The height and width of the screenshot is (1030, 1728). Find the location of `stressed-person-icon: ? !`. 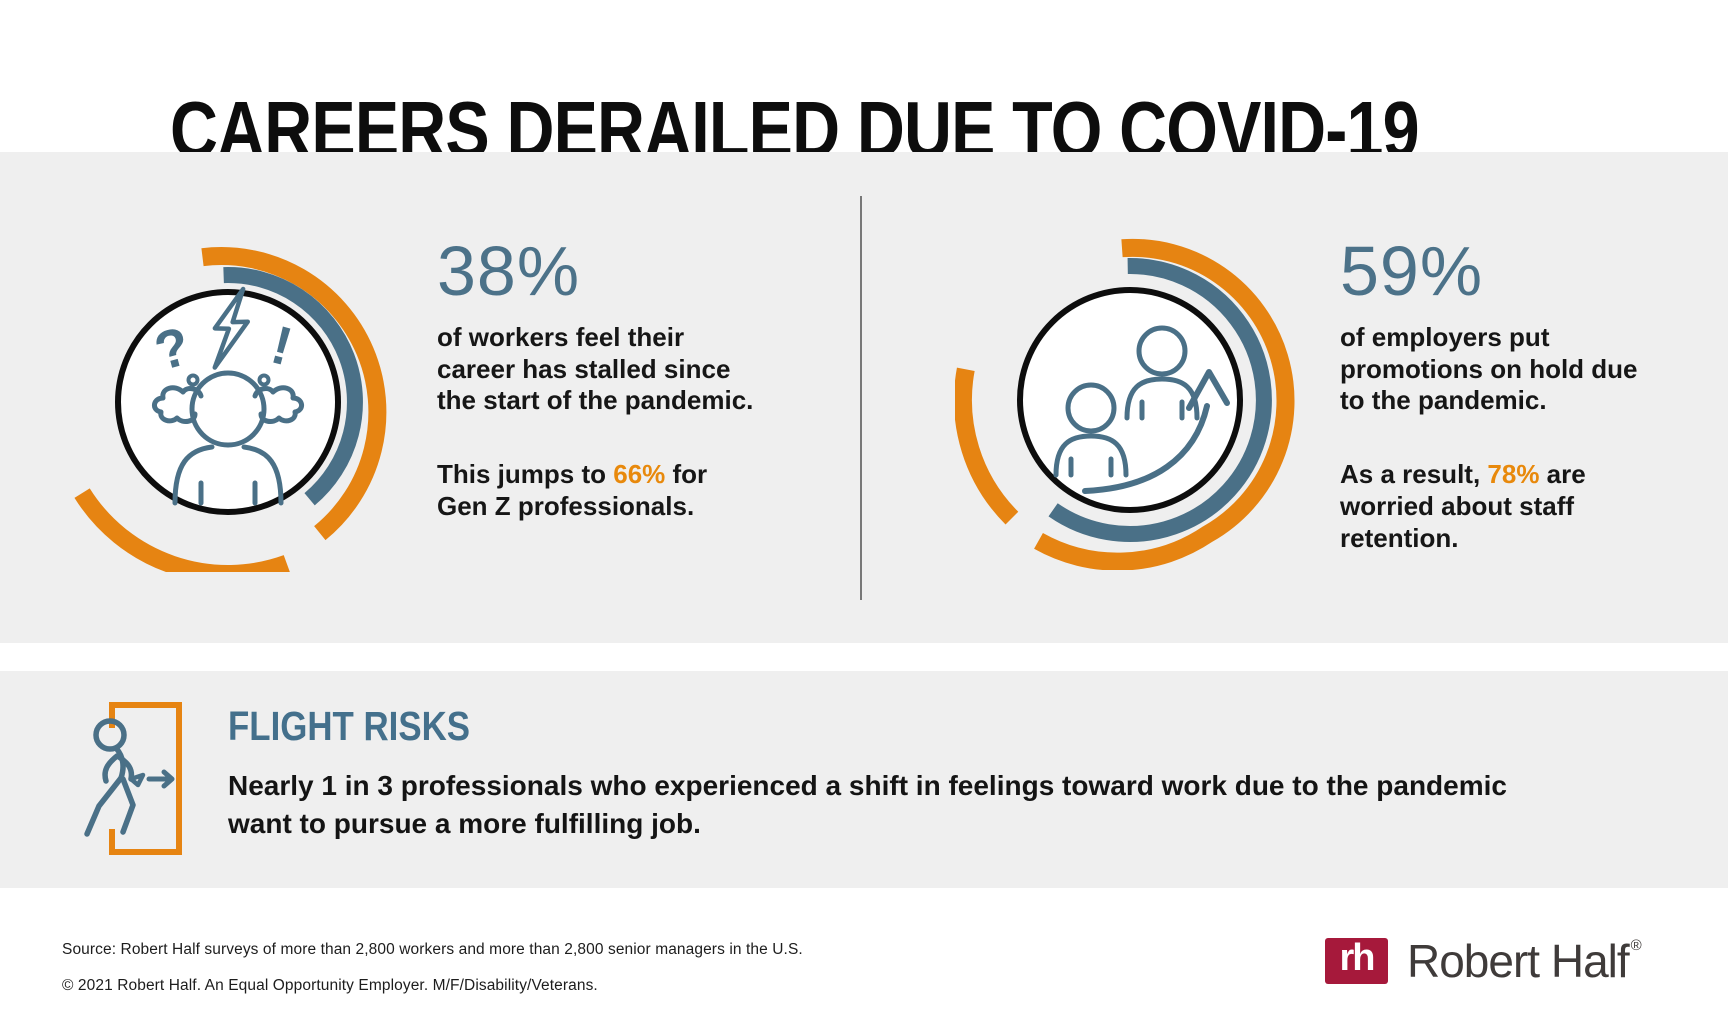

stressed-person-icon: ? ! is located at coordinates (230, 409).